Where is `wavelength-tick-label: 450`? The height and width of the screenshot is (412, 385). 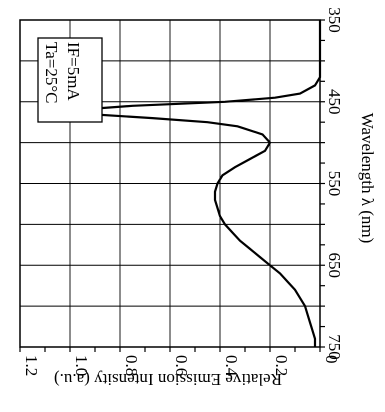
wavelength-tick-label: 450 is located at coordinates (334, 102).